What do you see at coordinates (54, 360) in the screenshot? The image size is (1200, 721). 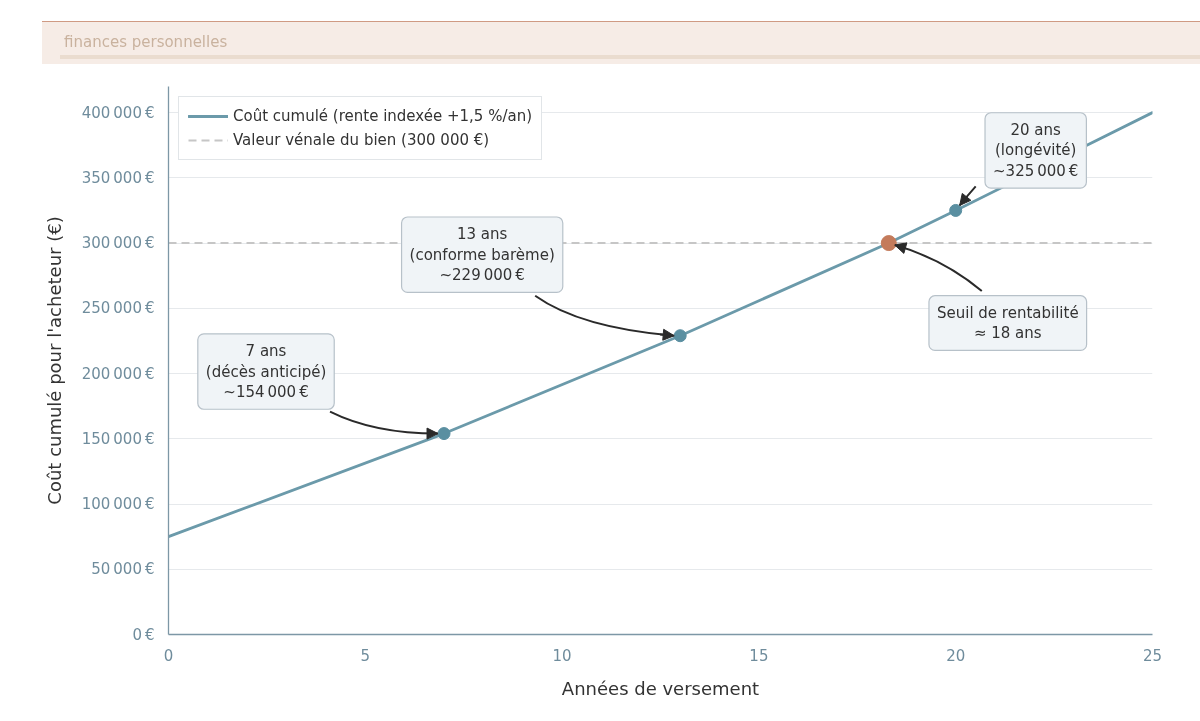 I see `y-axis-title: Coût cumulé pour l'acheteur (€)` at bounding box center [54, 360].